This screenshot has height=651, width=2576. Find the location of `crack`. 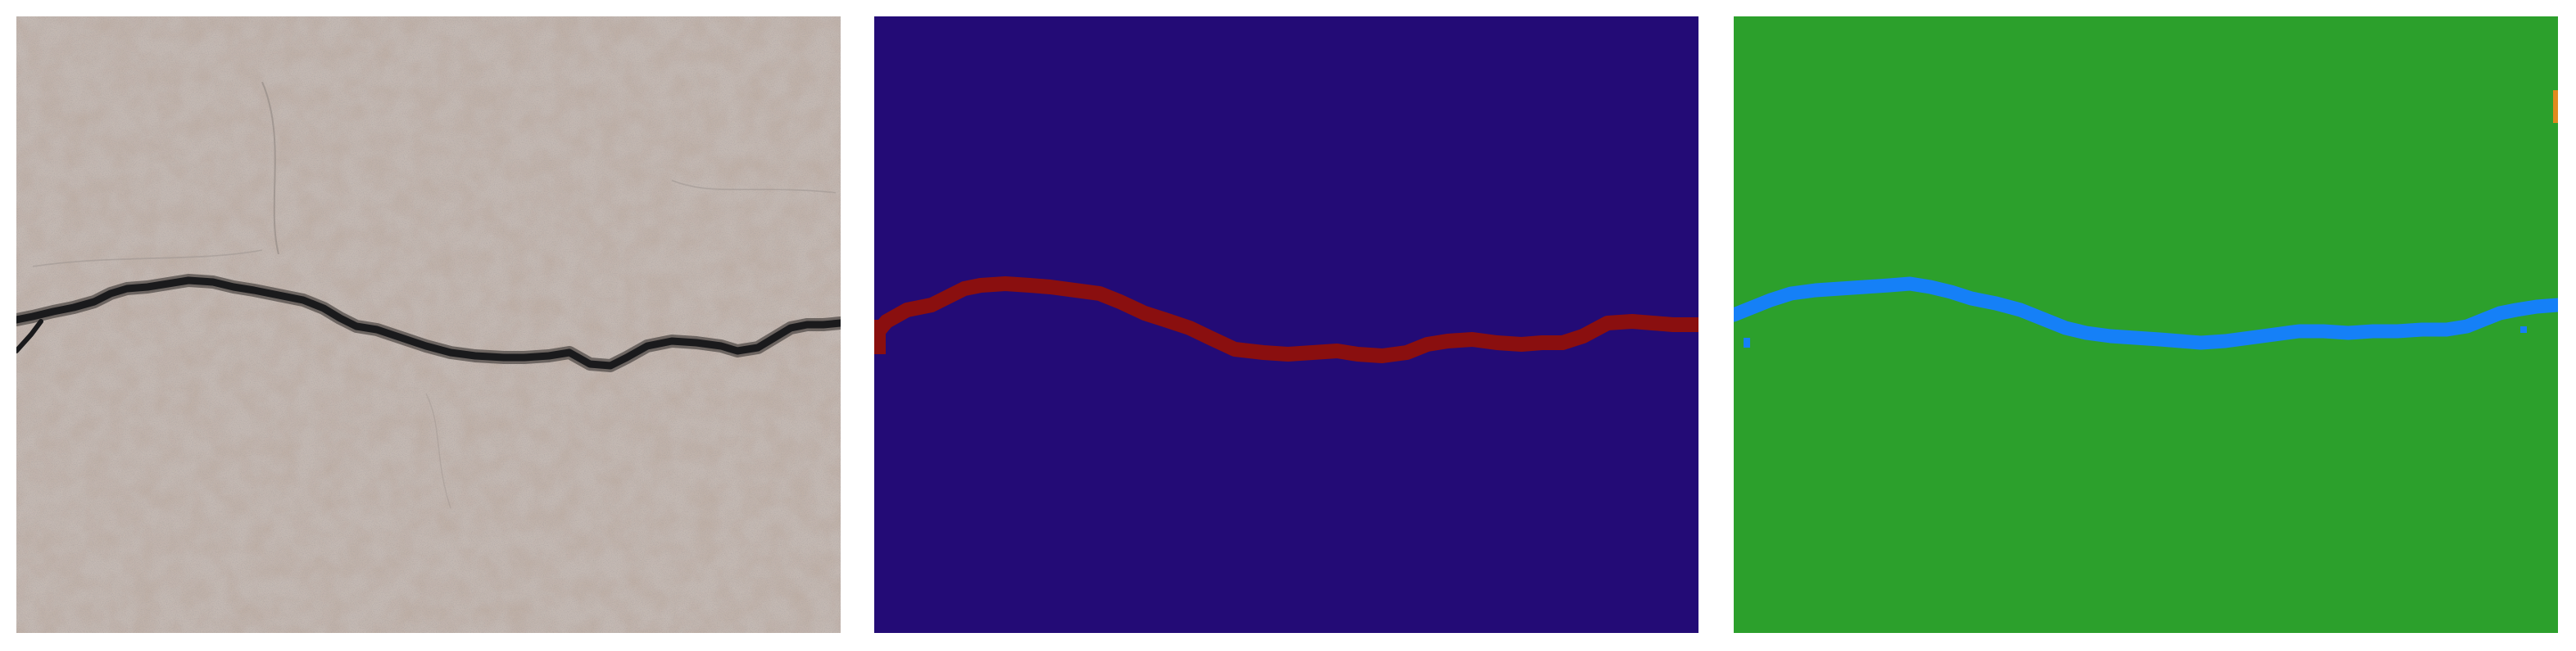

crack is located at coordinates (429, 323).